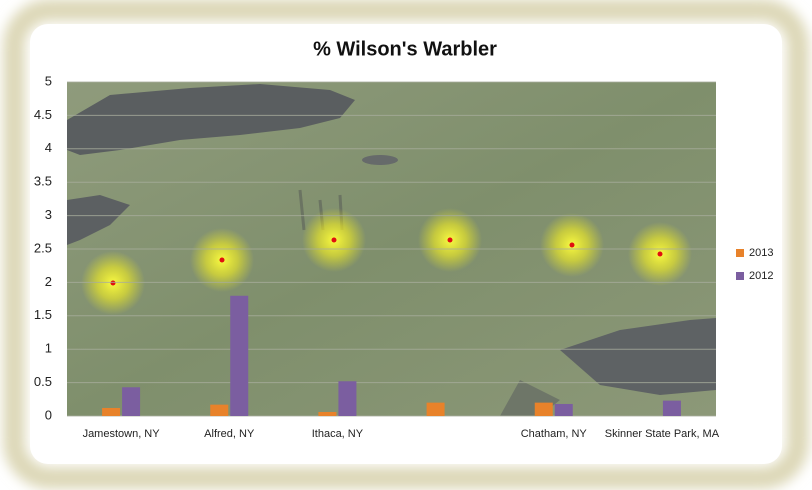 The image size is (812, 490). I want to click on x-tick-label-box: Jamestown, NY, so click(121, 434).